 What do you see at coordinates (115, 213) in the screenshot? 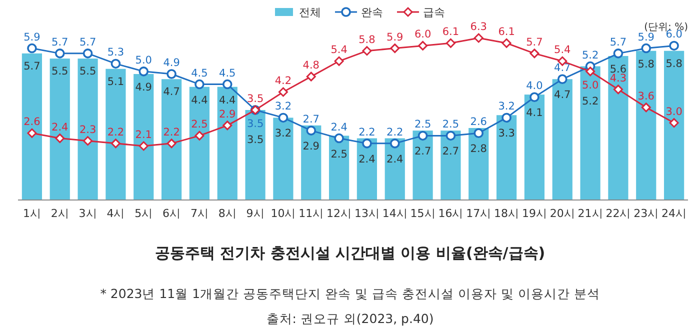
I see `x-tick-label: 4시` at bounding box center [115, 213].